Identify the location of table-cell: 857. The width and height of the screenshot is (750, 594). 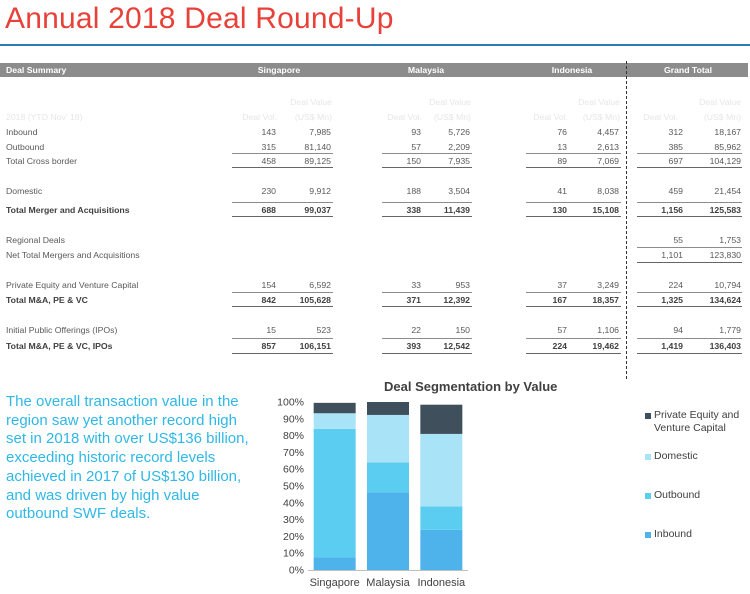
(269, 346).